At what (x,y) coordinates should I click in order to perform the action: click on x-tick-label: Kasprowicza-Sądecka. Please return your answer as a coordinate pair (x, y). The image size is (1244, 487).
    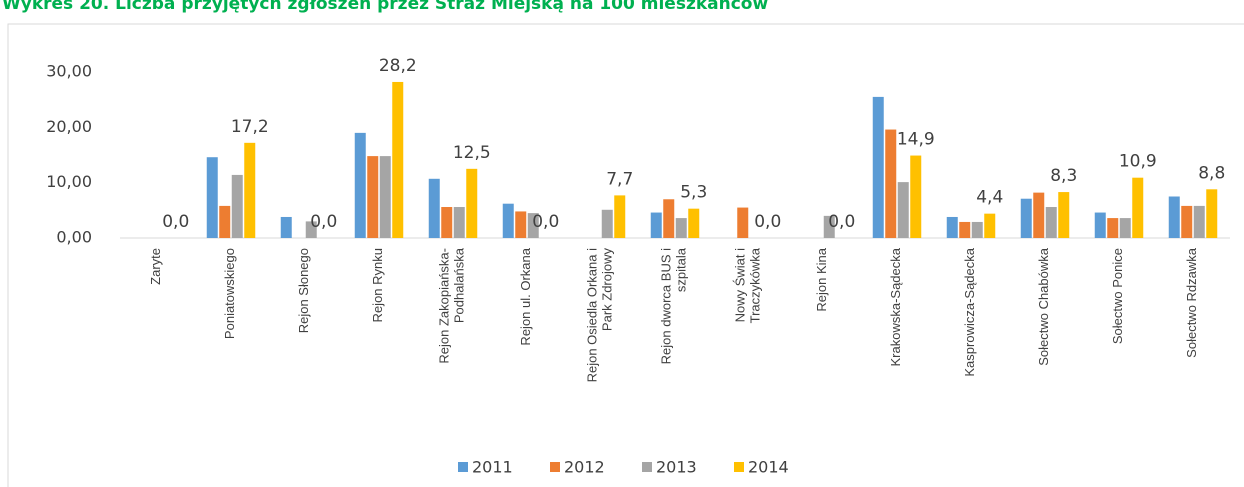
    Looking at the image, I should click on (969, 311).